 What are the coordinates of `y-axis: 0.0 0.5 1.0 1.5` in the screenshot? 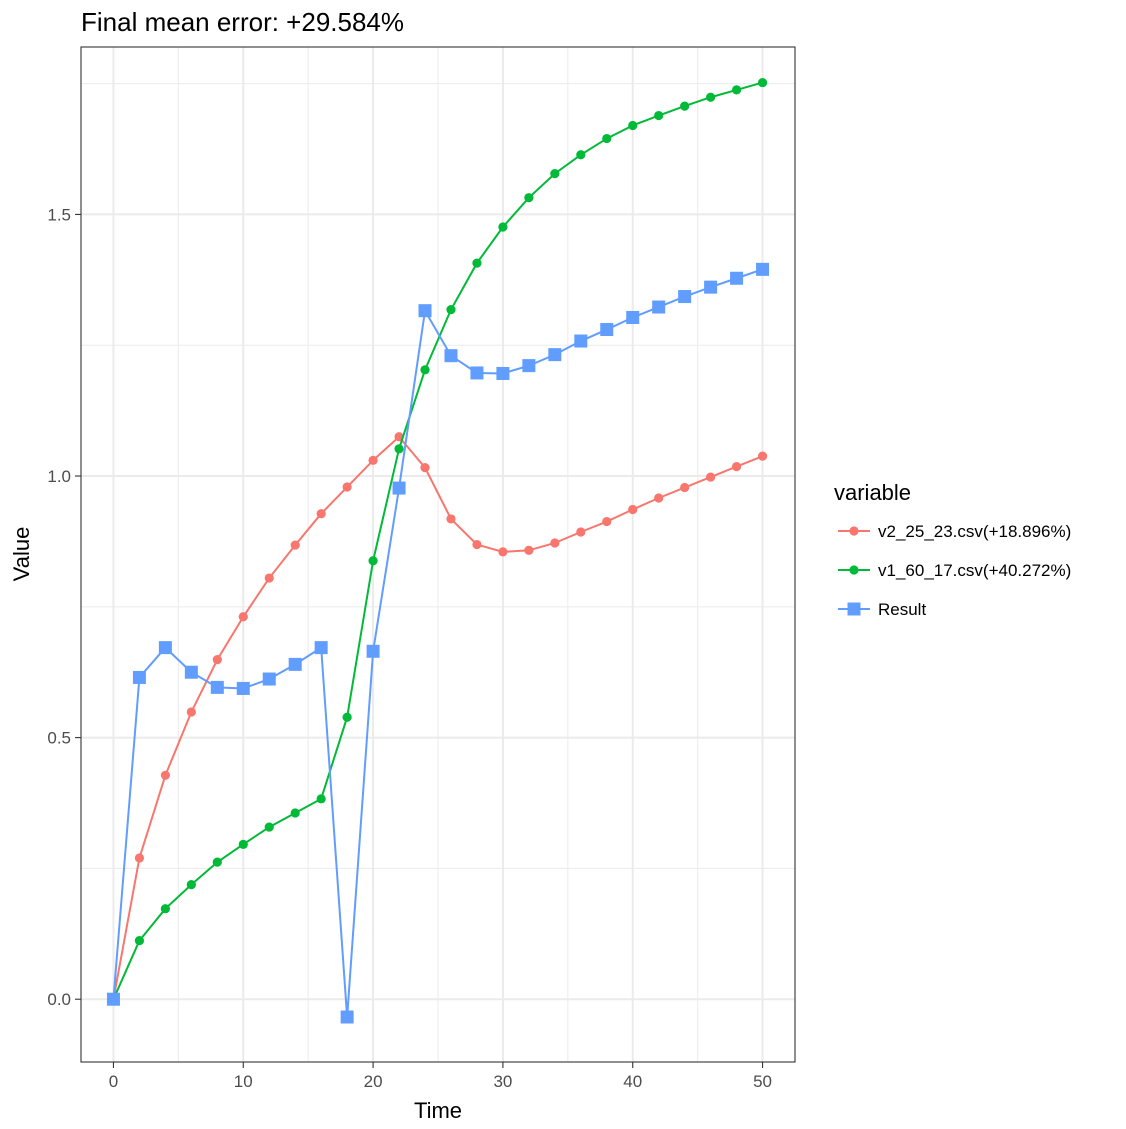 It's located at (64, 607).